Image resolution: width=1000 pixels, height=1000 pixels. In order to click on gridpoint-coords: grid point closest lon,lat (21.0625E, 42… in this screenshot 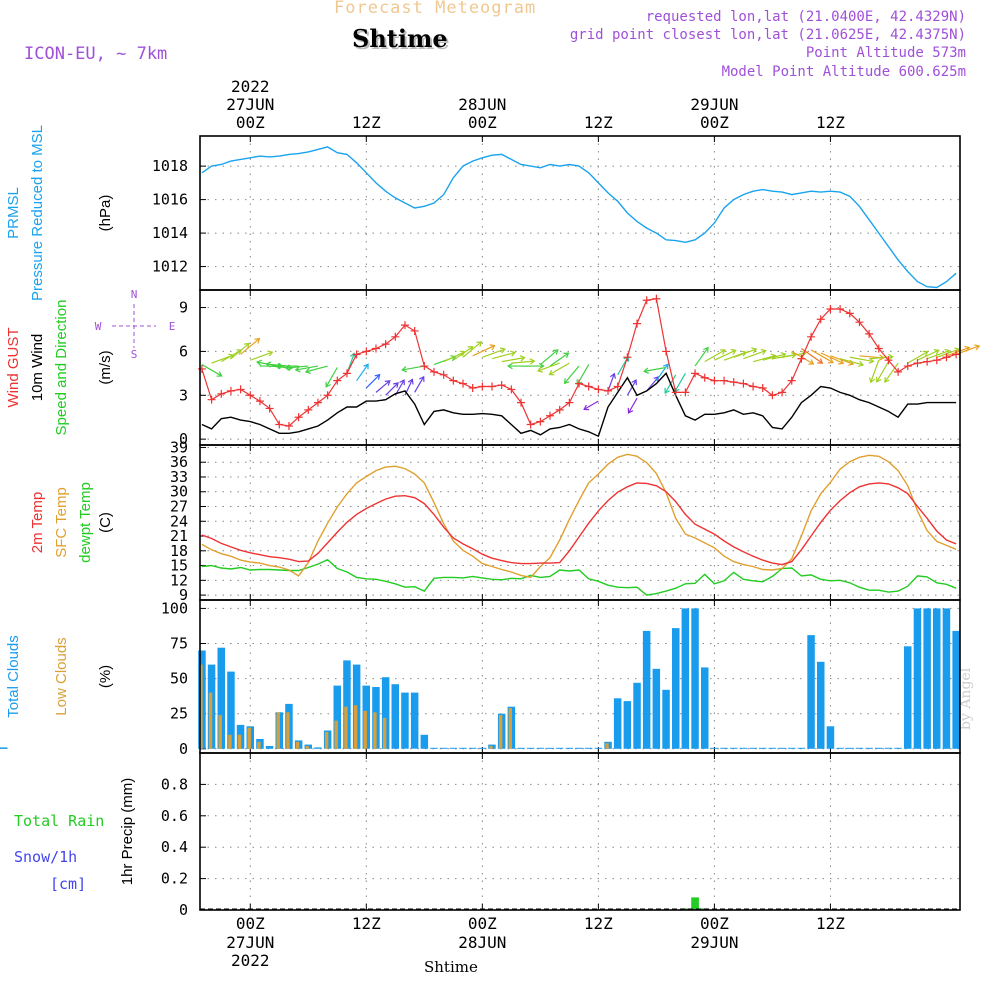, I will do `click(767, 35)`.